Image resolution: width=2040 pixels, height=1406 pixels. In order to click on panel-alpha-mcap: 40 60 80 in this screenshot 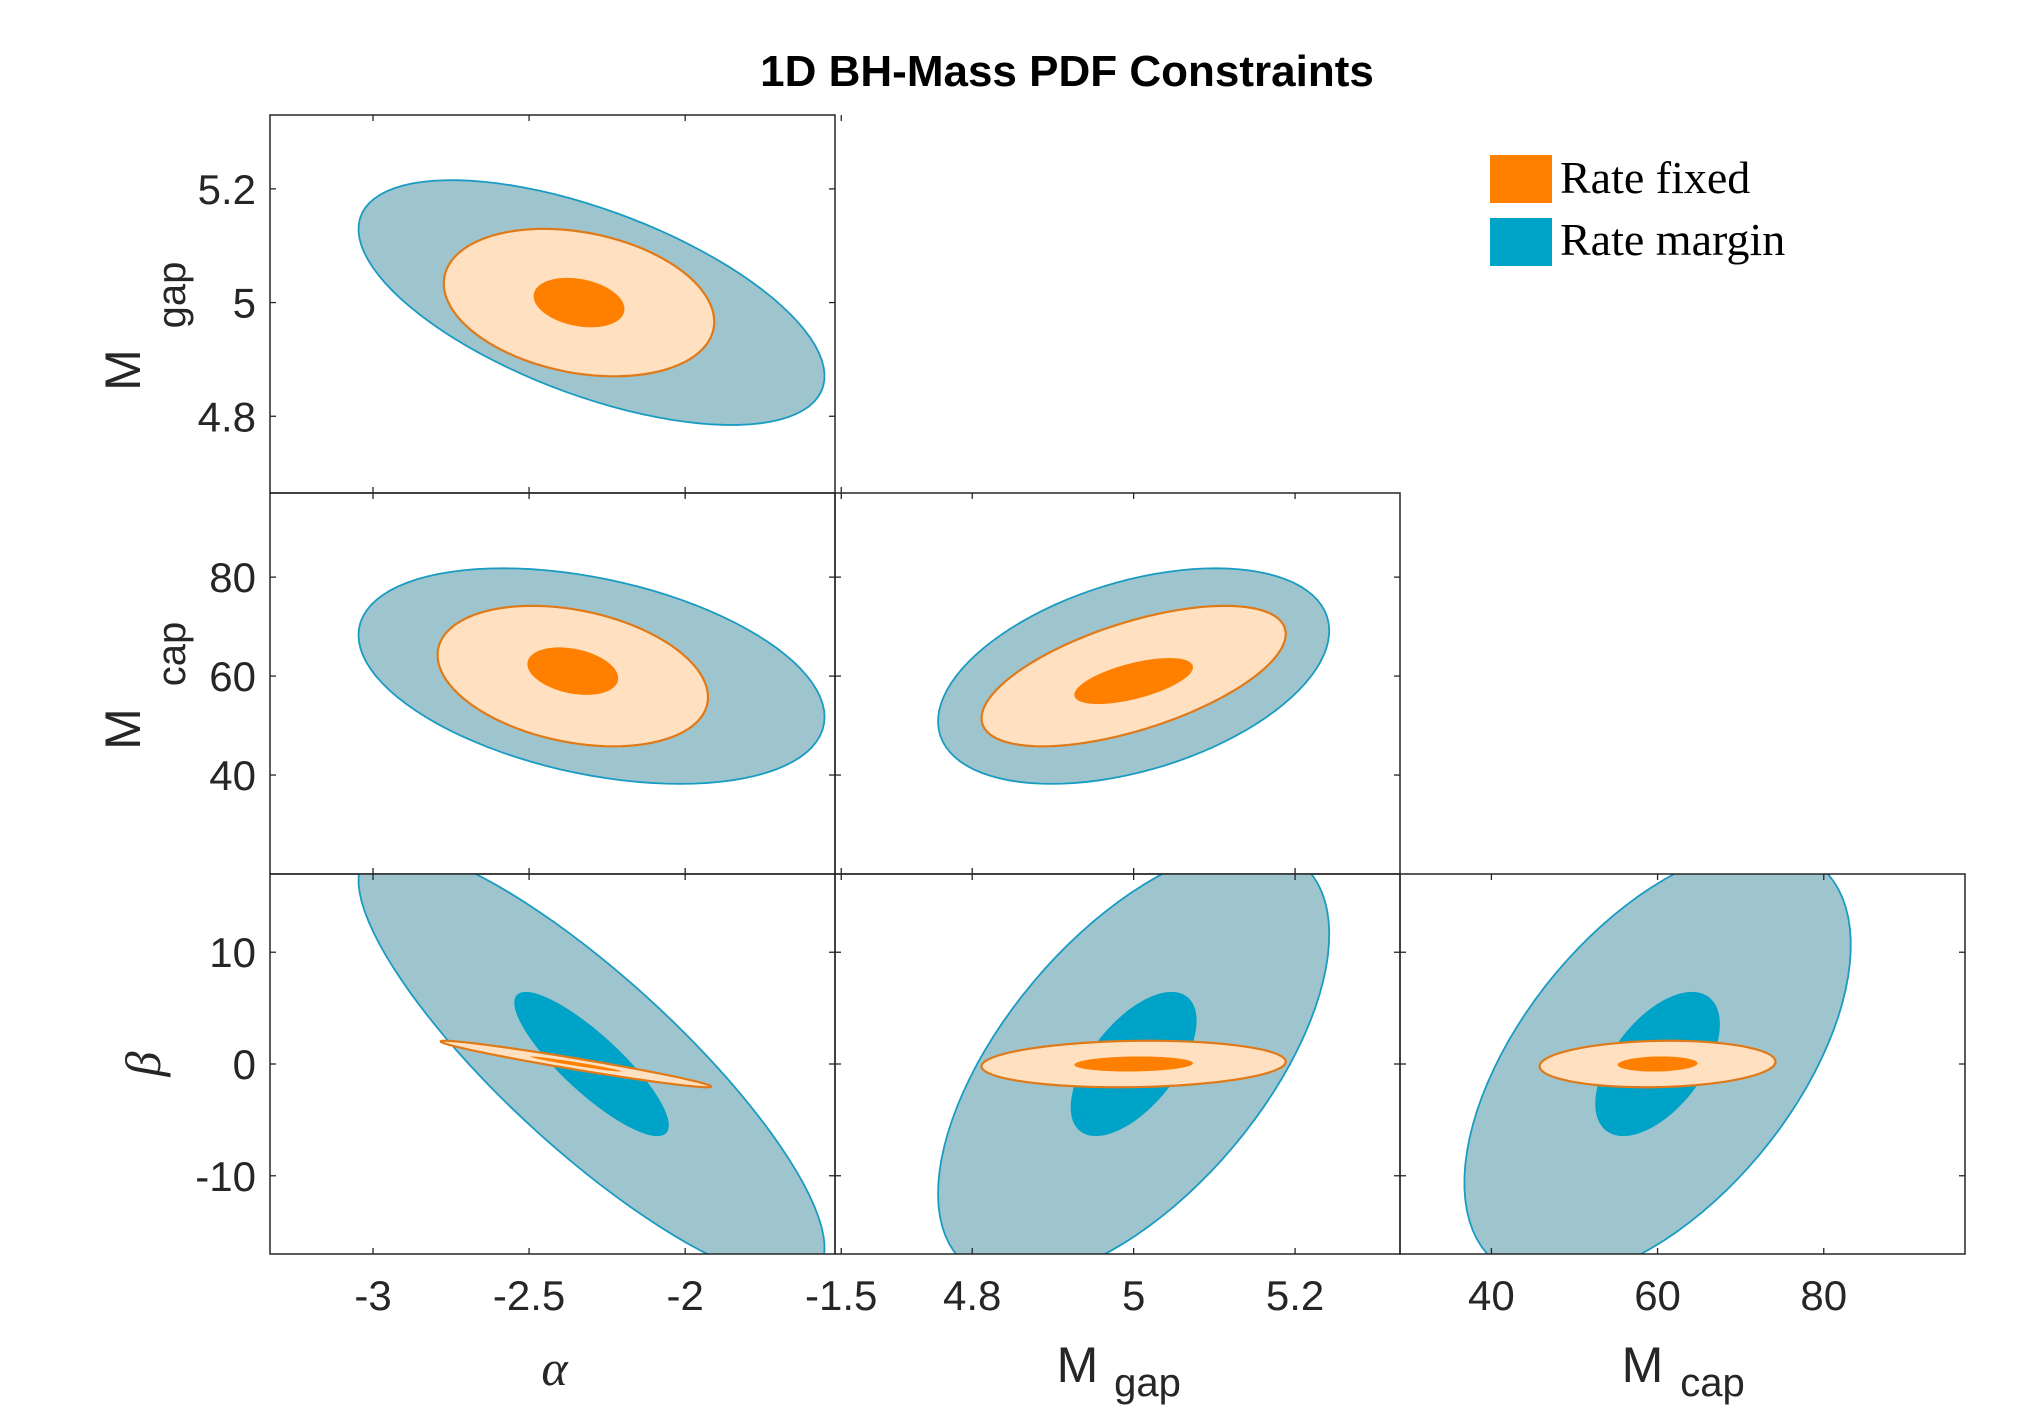, I will do `click(525, 683)`.